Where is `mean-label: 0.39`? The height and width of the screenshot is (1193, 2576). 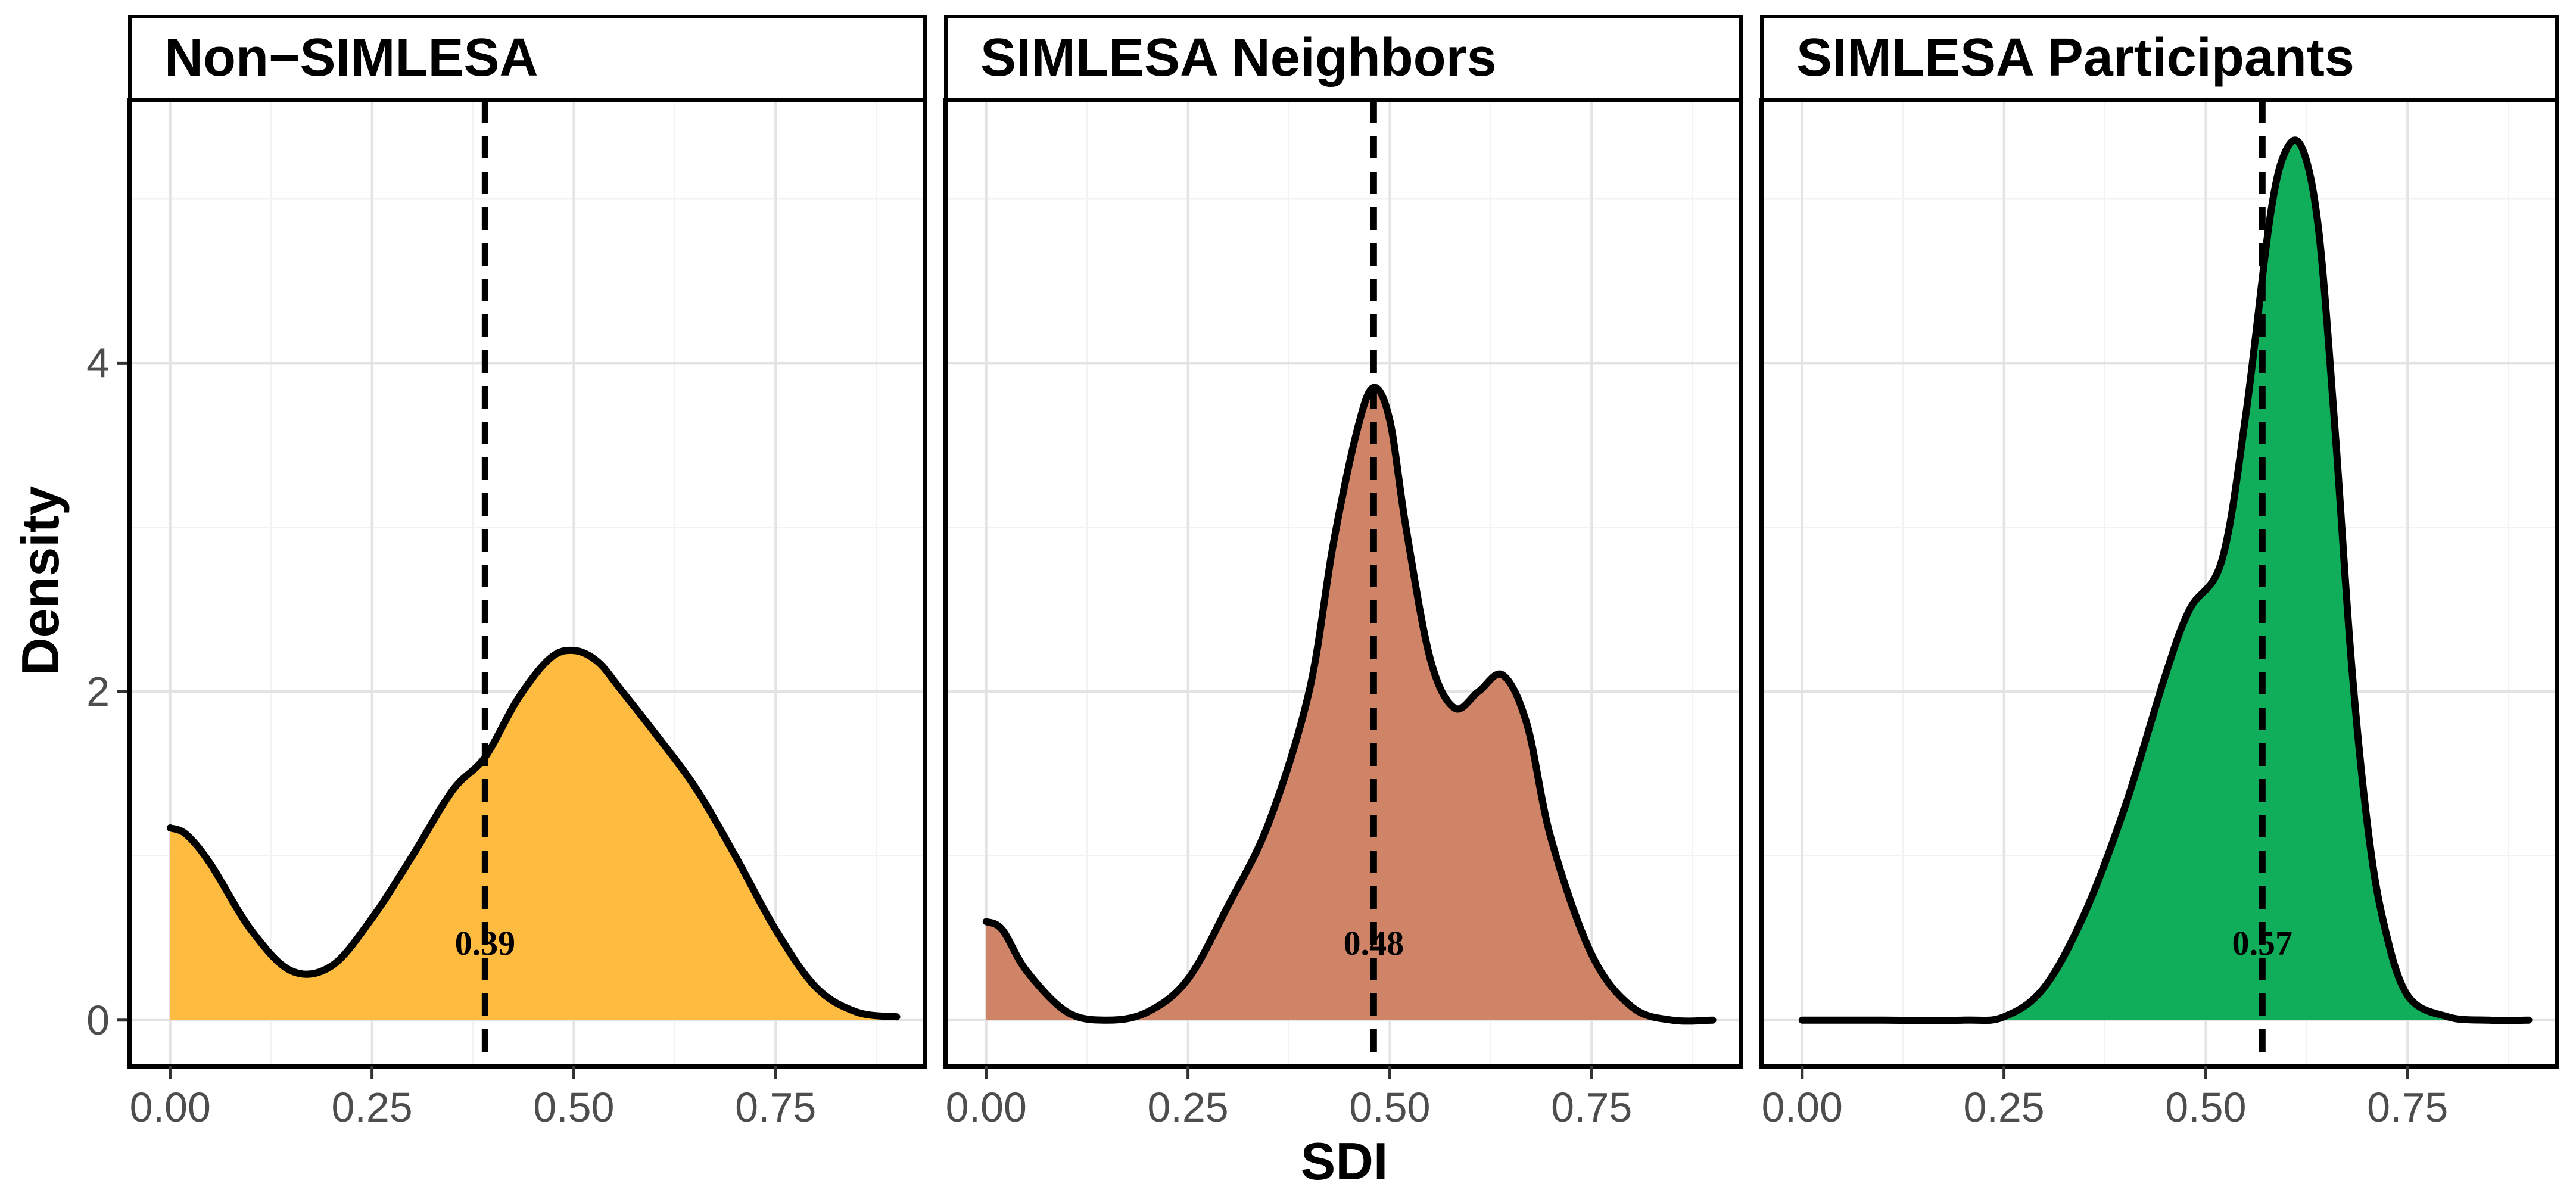 mean-label: 0.39 is located at coordinates (485, 943).